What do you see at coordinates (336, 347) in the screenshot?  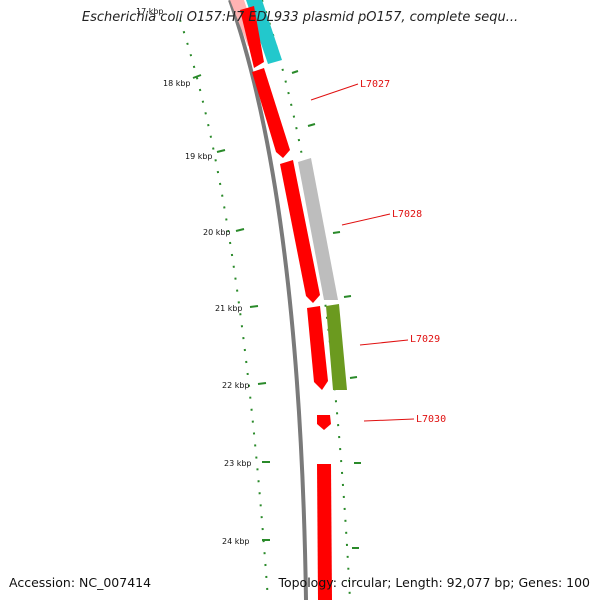 I see `gene-green` at bounding box center [336, 347].